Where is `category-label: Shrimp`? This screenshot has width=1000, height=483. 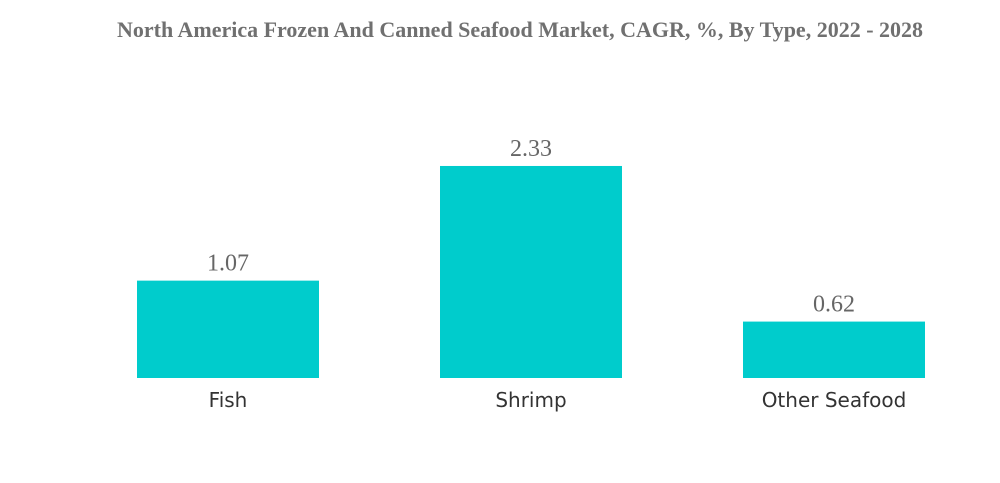
category-label: Shrimp is located at coordinates (530, 400).